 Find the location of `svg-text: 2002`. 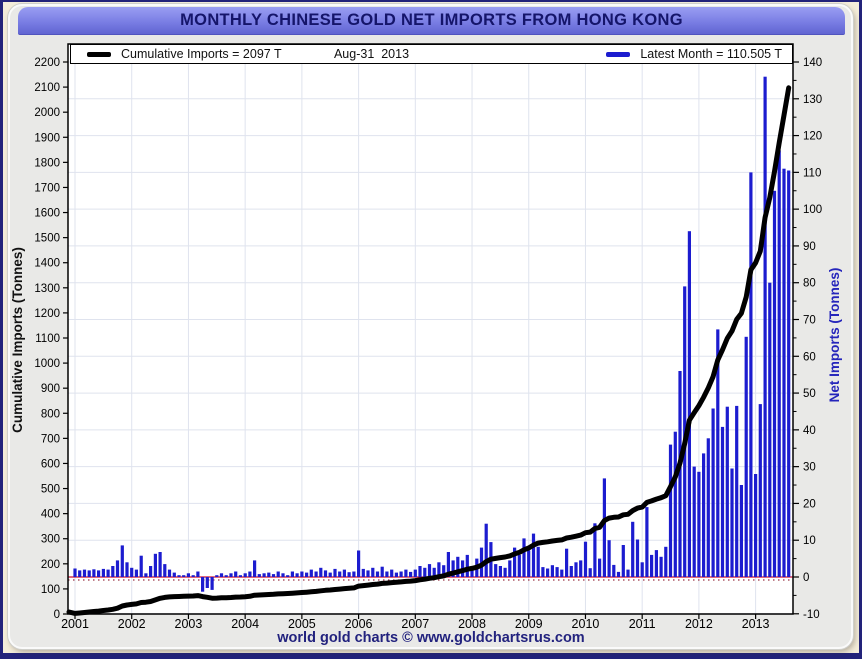

svg-text: 2002 is located at coordinates (132, 624).